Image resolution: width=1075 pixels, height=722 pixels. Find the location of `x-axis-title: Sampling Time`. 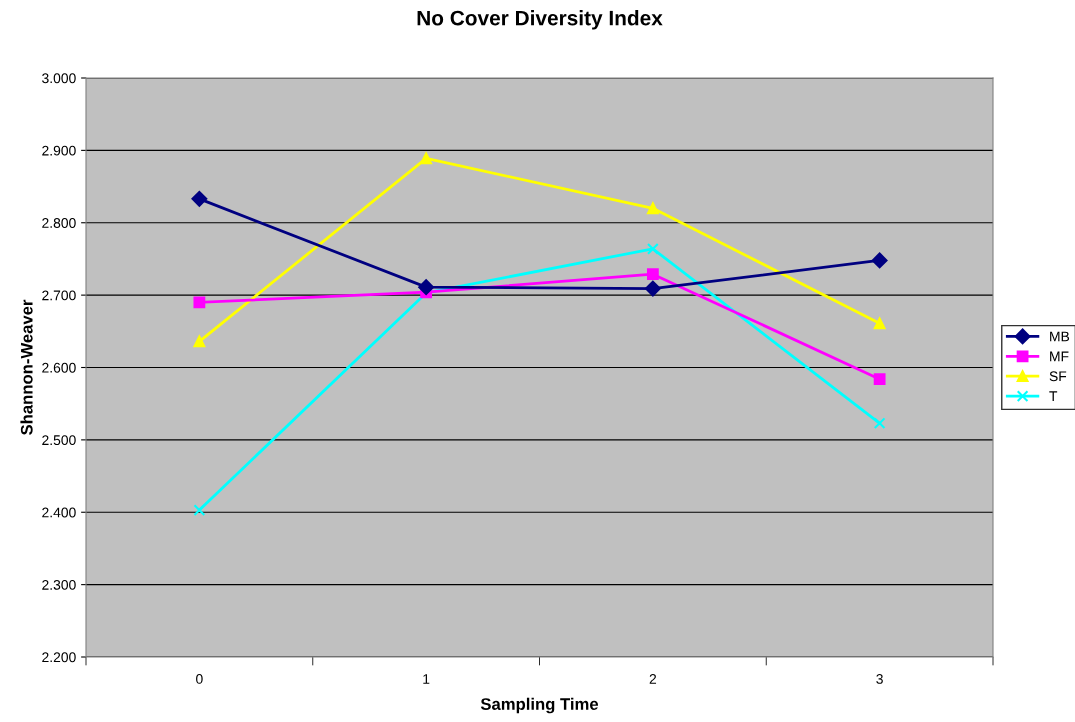

x-axis-title: Sampling Time is located at coordinates (539, 705).